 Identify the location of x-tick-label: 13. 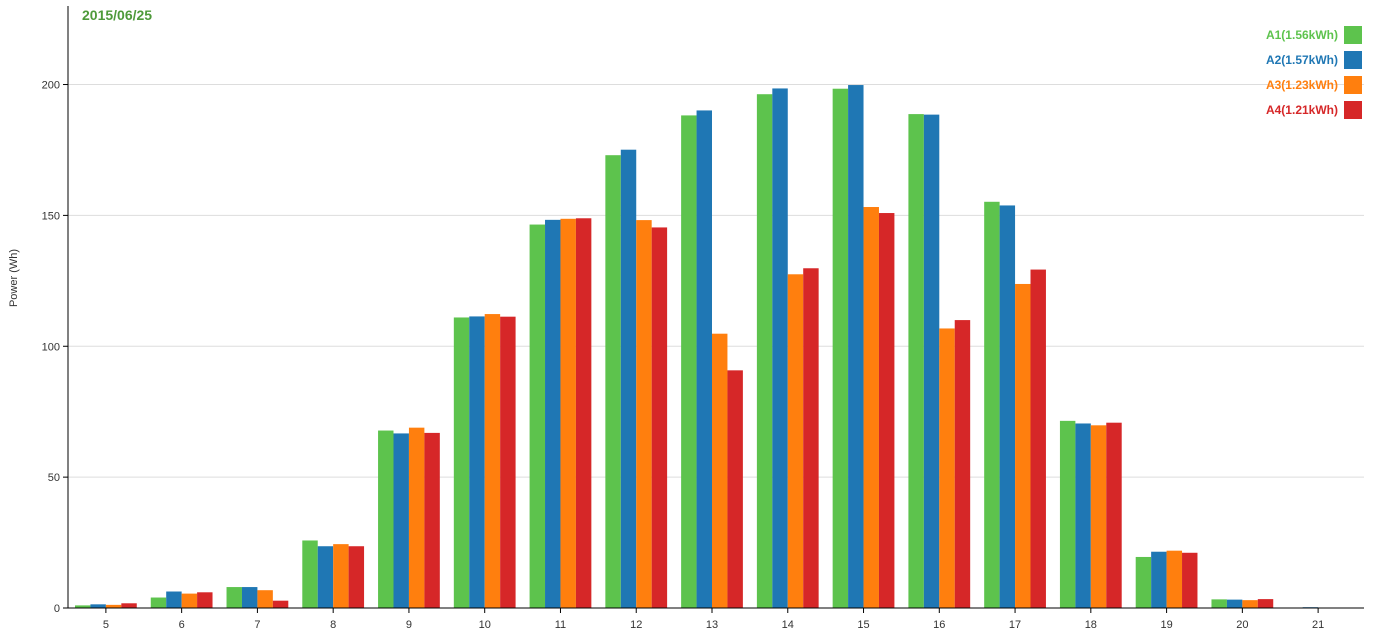
(712, 625).